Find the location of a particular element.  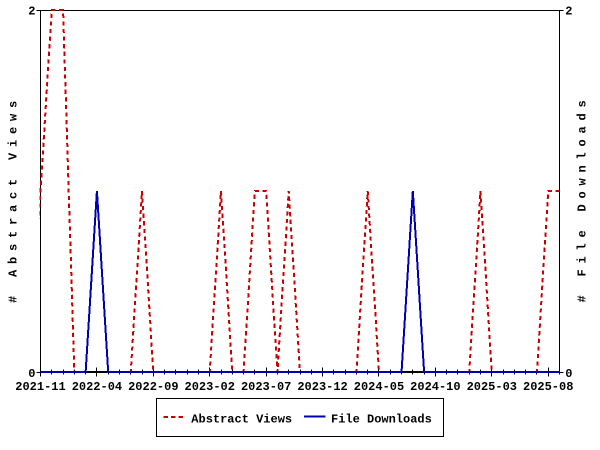

svg-text: 2024-10 is located at coordinates (435, 387).